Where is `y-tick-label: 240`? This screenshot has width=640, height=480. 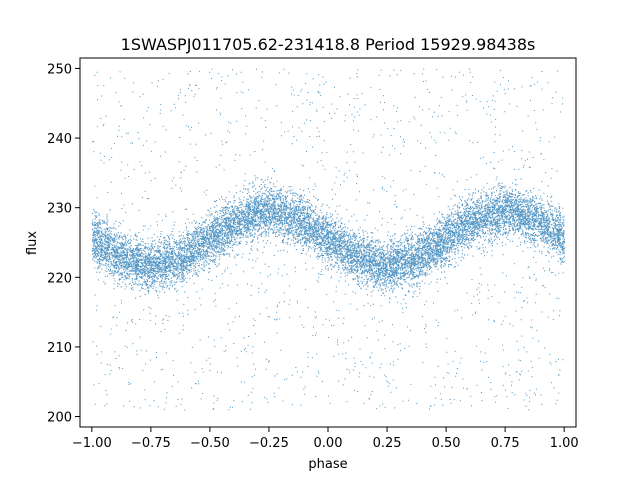 y-tick-label: 240 is located at coordinates (59, 139).